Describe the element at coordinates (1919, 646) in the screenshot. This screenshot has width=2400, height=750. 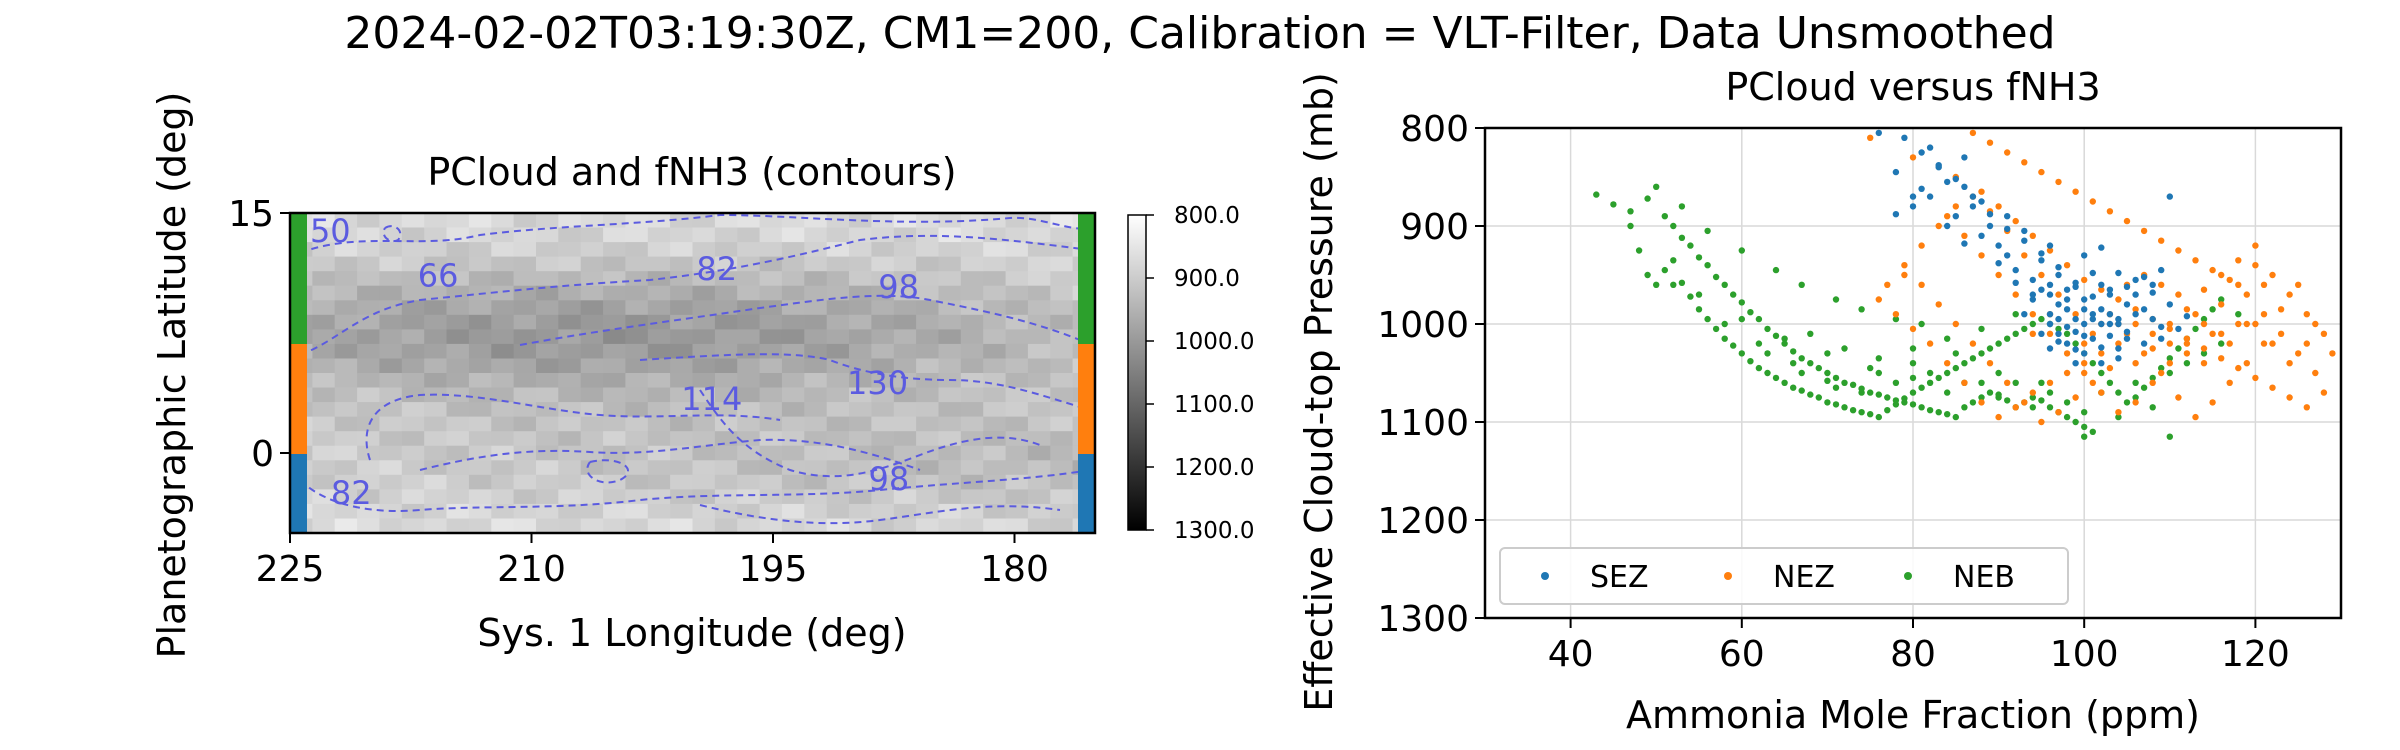
I see `scatter-x-axis: 40 60 80 100 120` at that location.